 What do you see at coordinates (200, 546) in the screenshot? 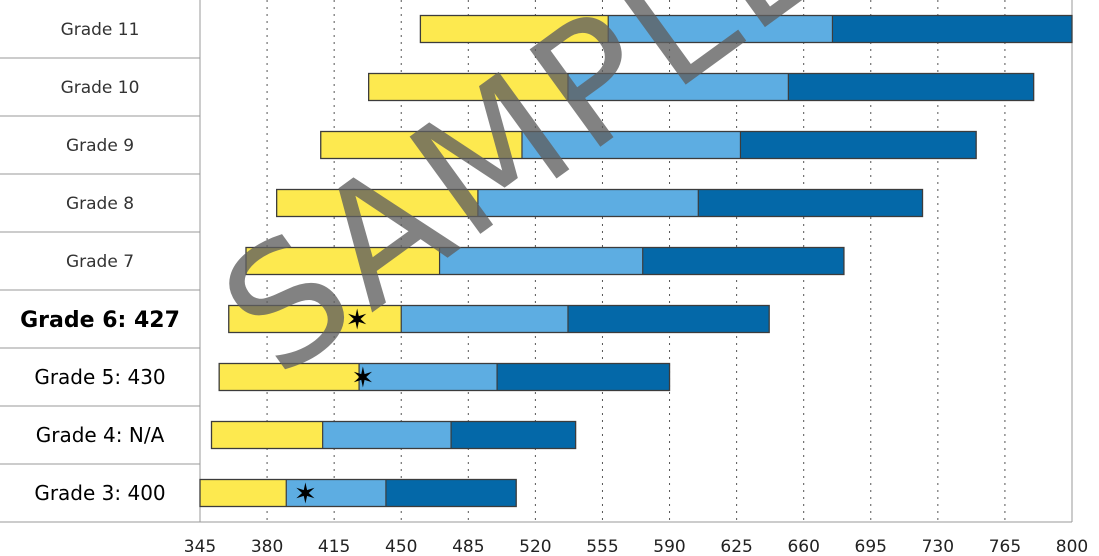
I see `x-tick-label: 345` at bounding box center [200, 546].